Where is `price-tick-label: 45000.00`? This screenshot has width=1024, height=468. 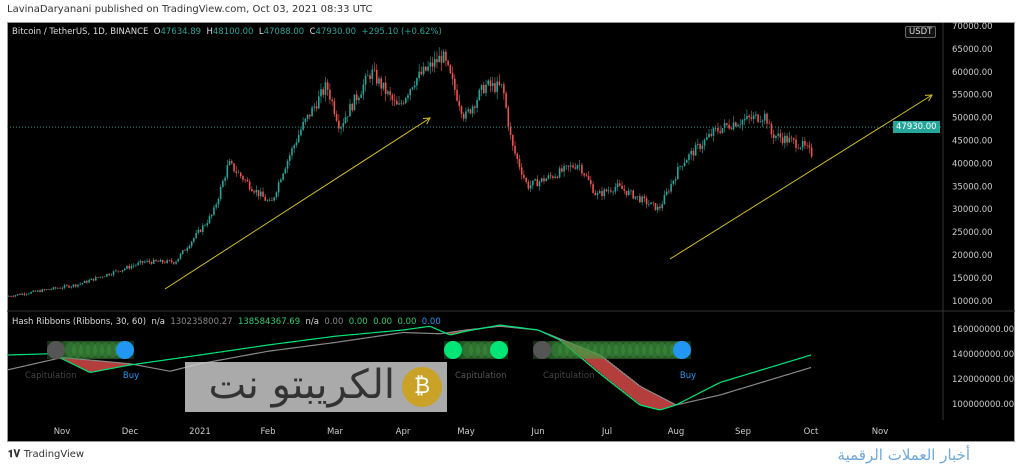
price-tick-label: 45000.00 is located at coordinates (972, 142).